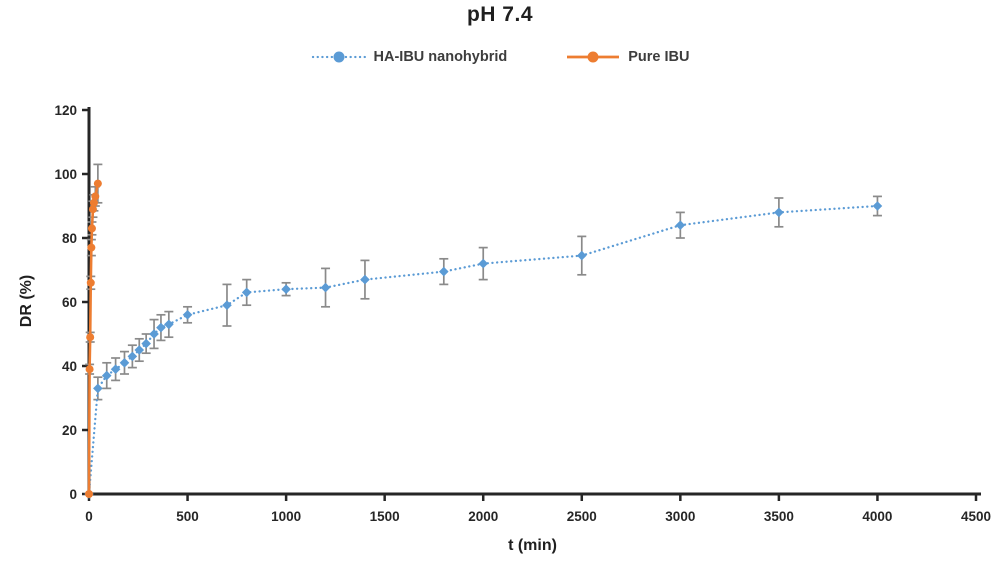 The image size is (1000, 573). I want to click on x-tick-label: 2500, so click(582, 516).